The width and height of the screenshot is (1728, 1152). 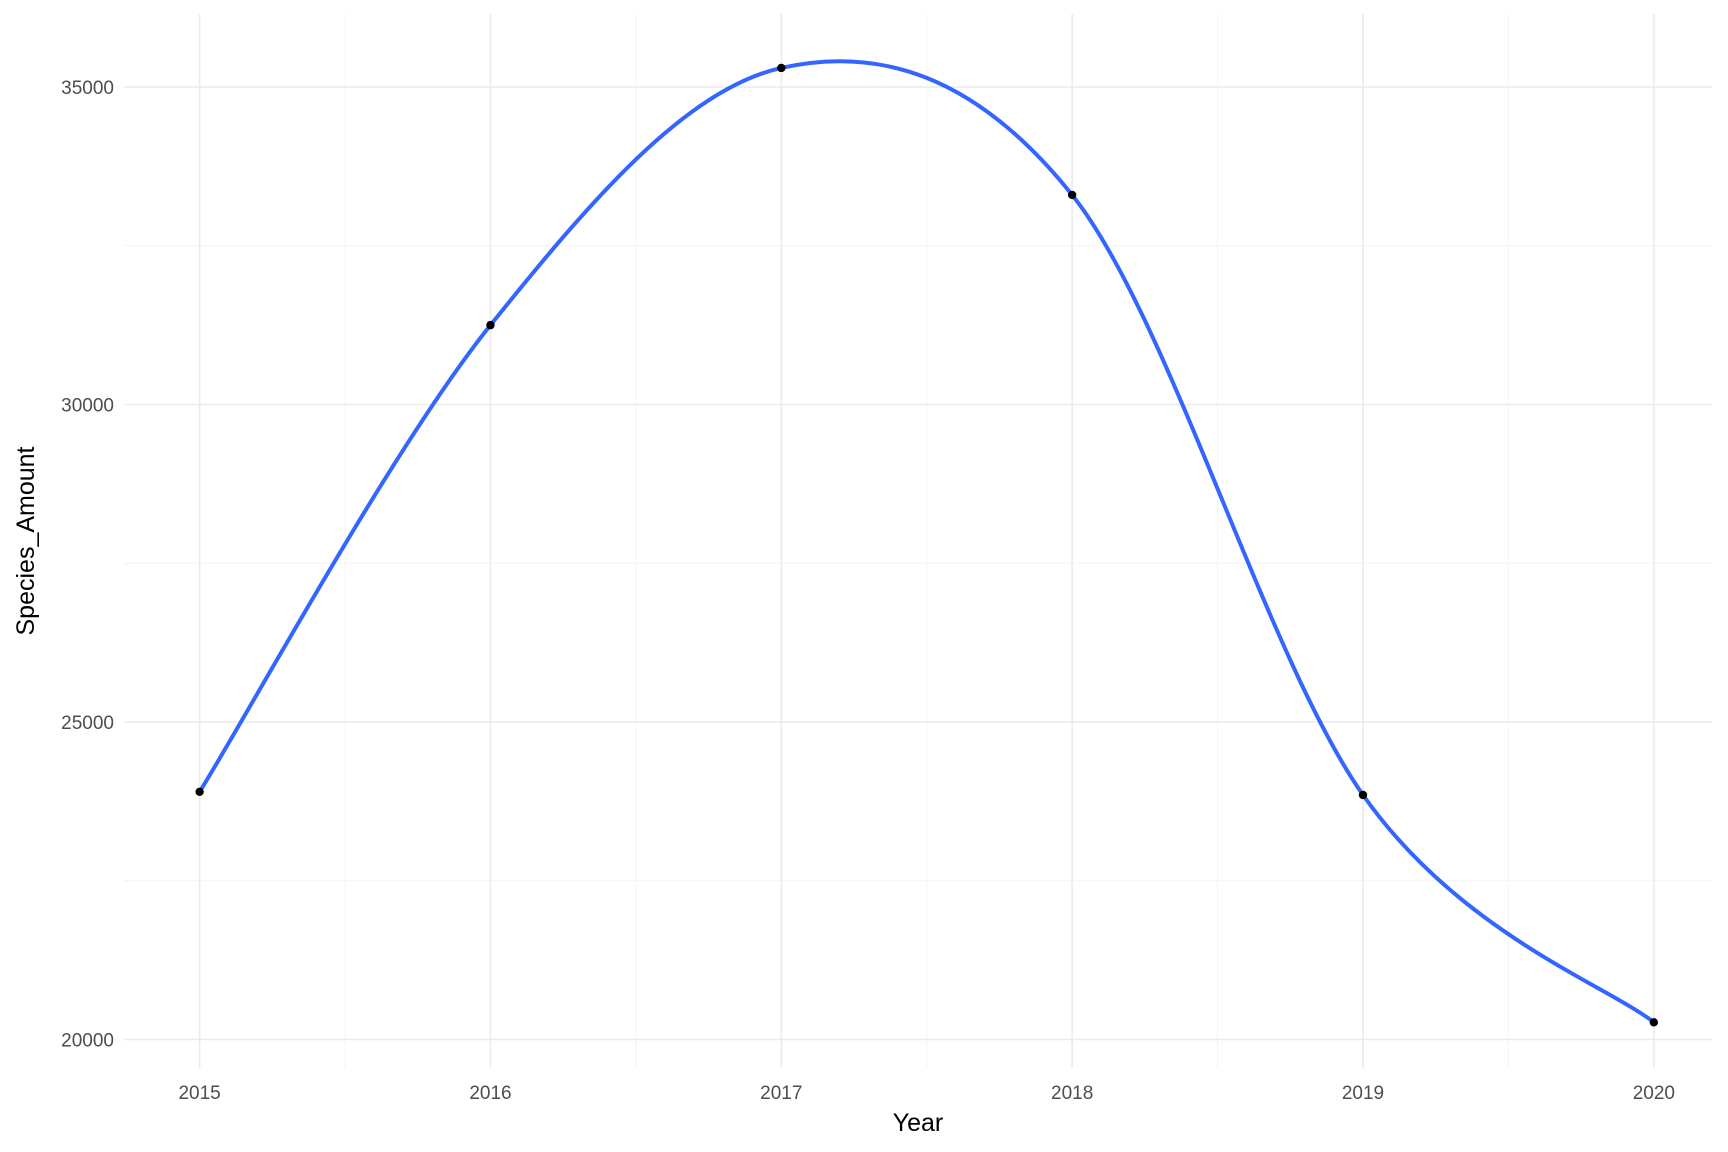 I want to click on y-axis-title: Species_Amount, so click(x=26, y=540).